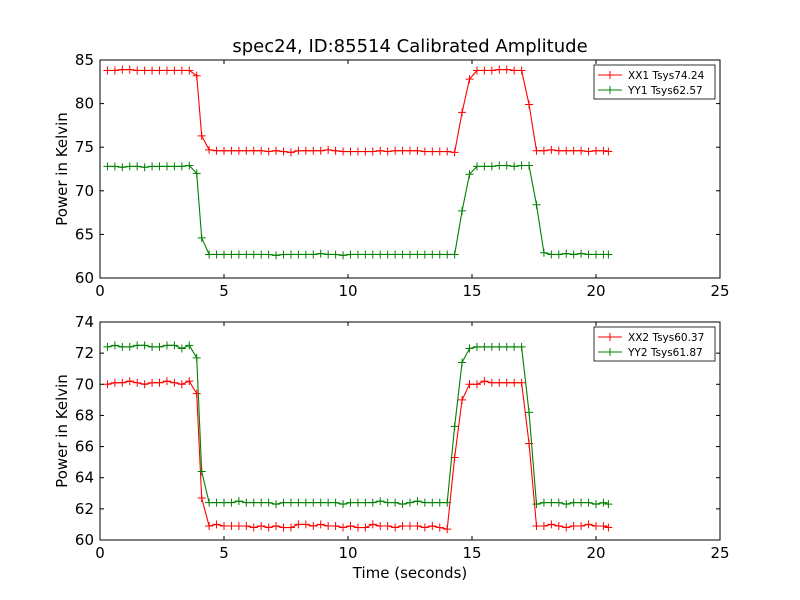 The image size is (800, 600). I want to click on x-tick-label: 25, so click(719, 553).